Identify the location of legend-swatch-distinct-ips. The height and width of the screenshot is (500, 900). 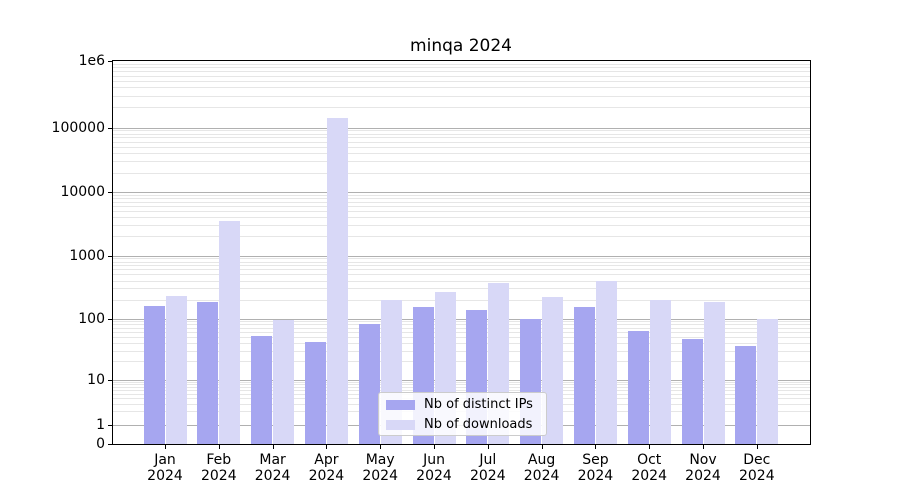
(400, 405).